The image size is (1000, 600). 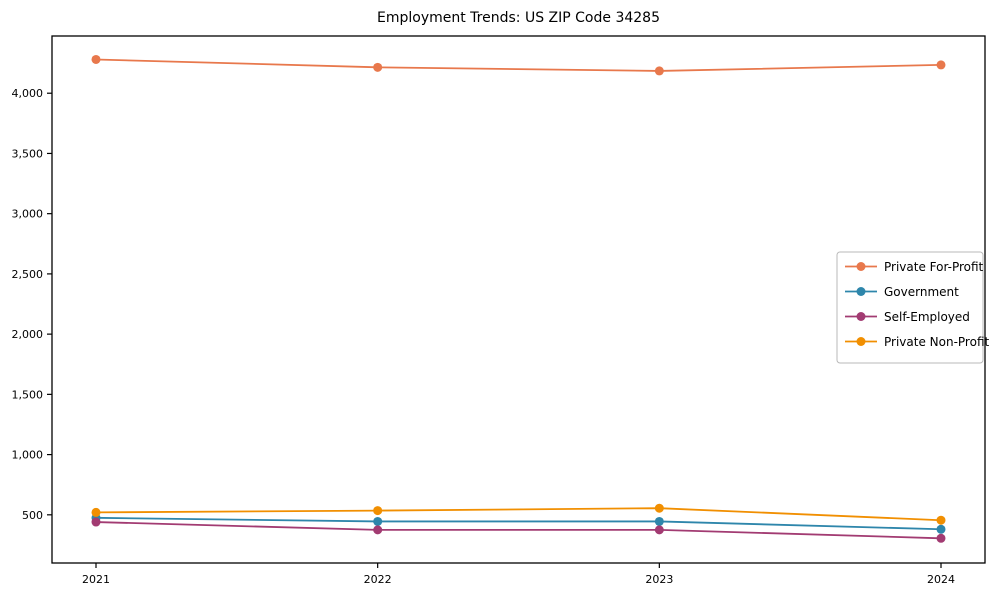 What do you see at coordinates (28, 93) in the screenshot?
I see `y-tick-label: 4,000` at bounding box center [28, 93].